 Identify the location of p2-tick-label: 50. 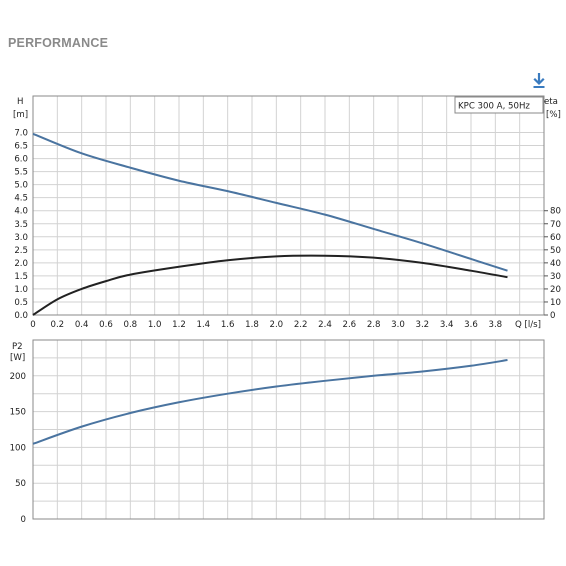
(20, 484).